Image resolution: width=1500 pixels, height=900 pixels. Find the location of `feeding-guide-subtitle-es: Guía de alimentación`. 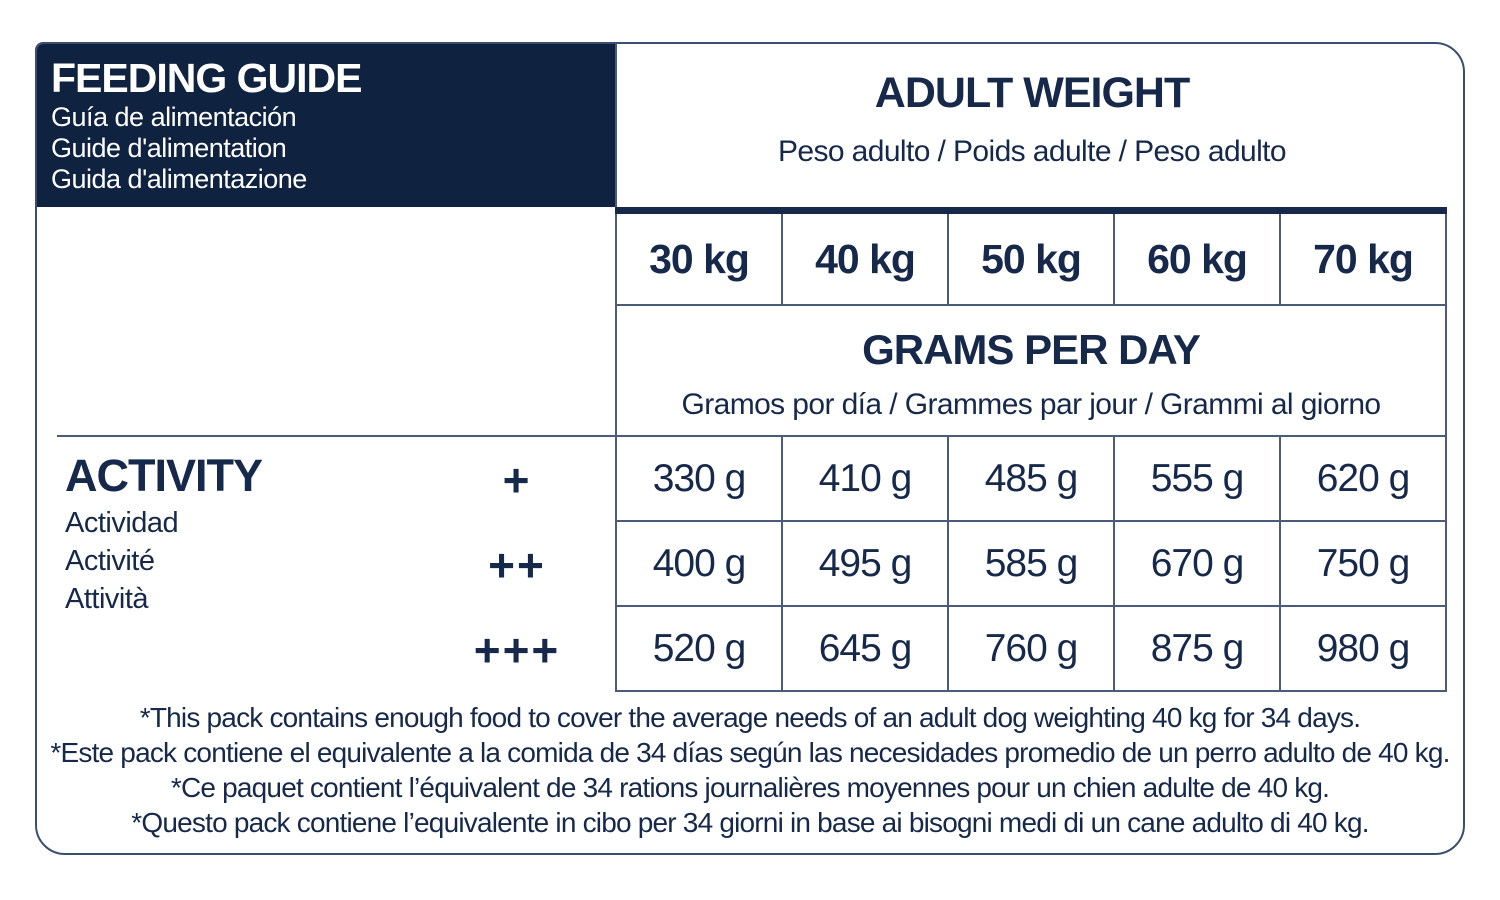

feeding-guide-subtitle-es: Guía de alimentación is located at coordinates (174, 117).